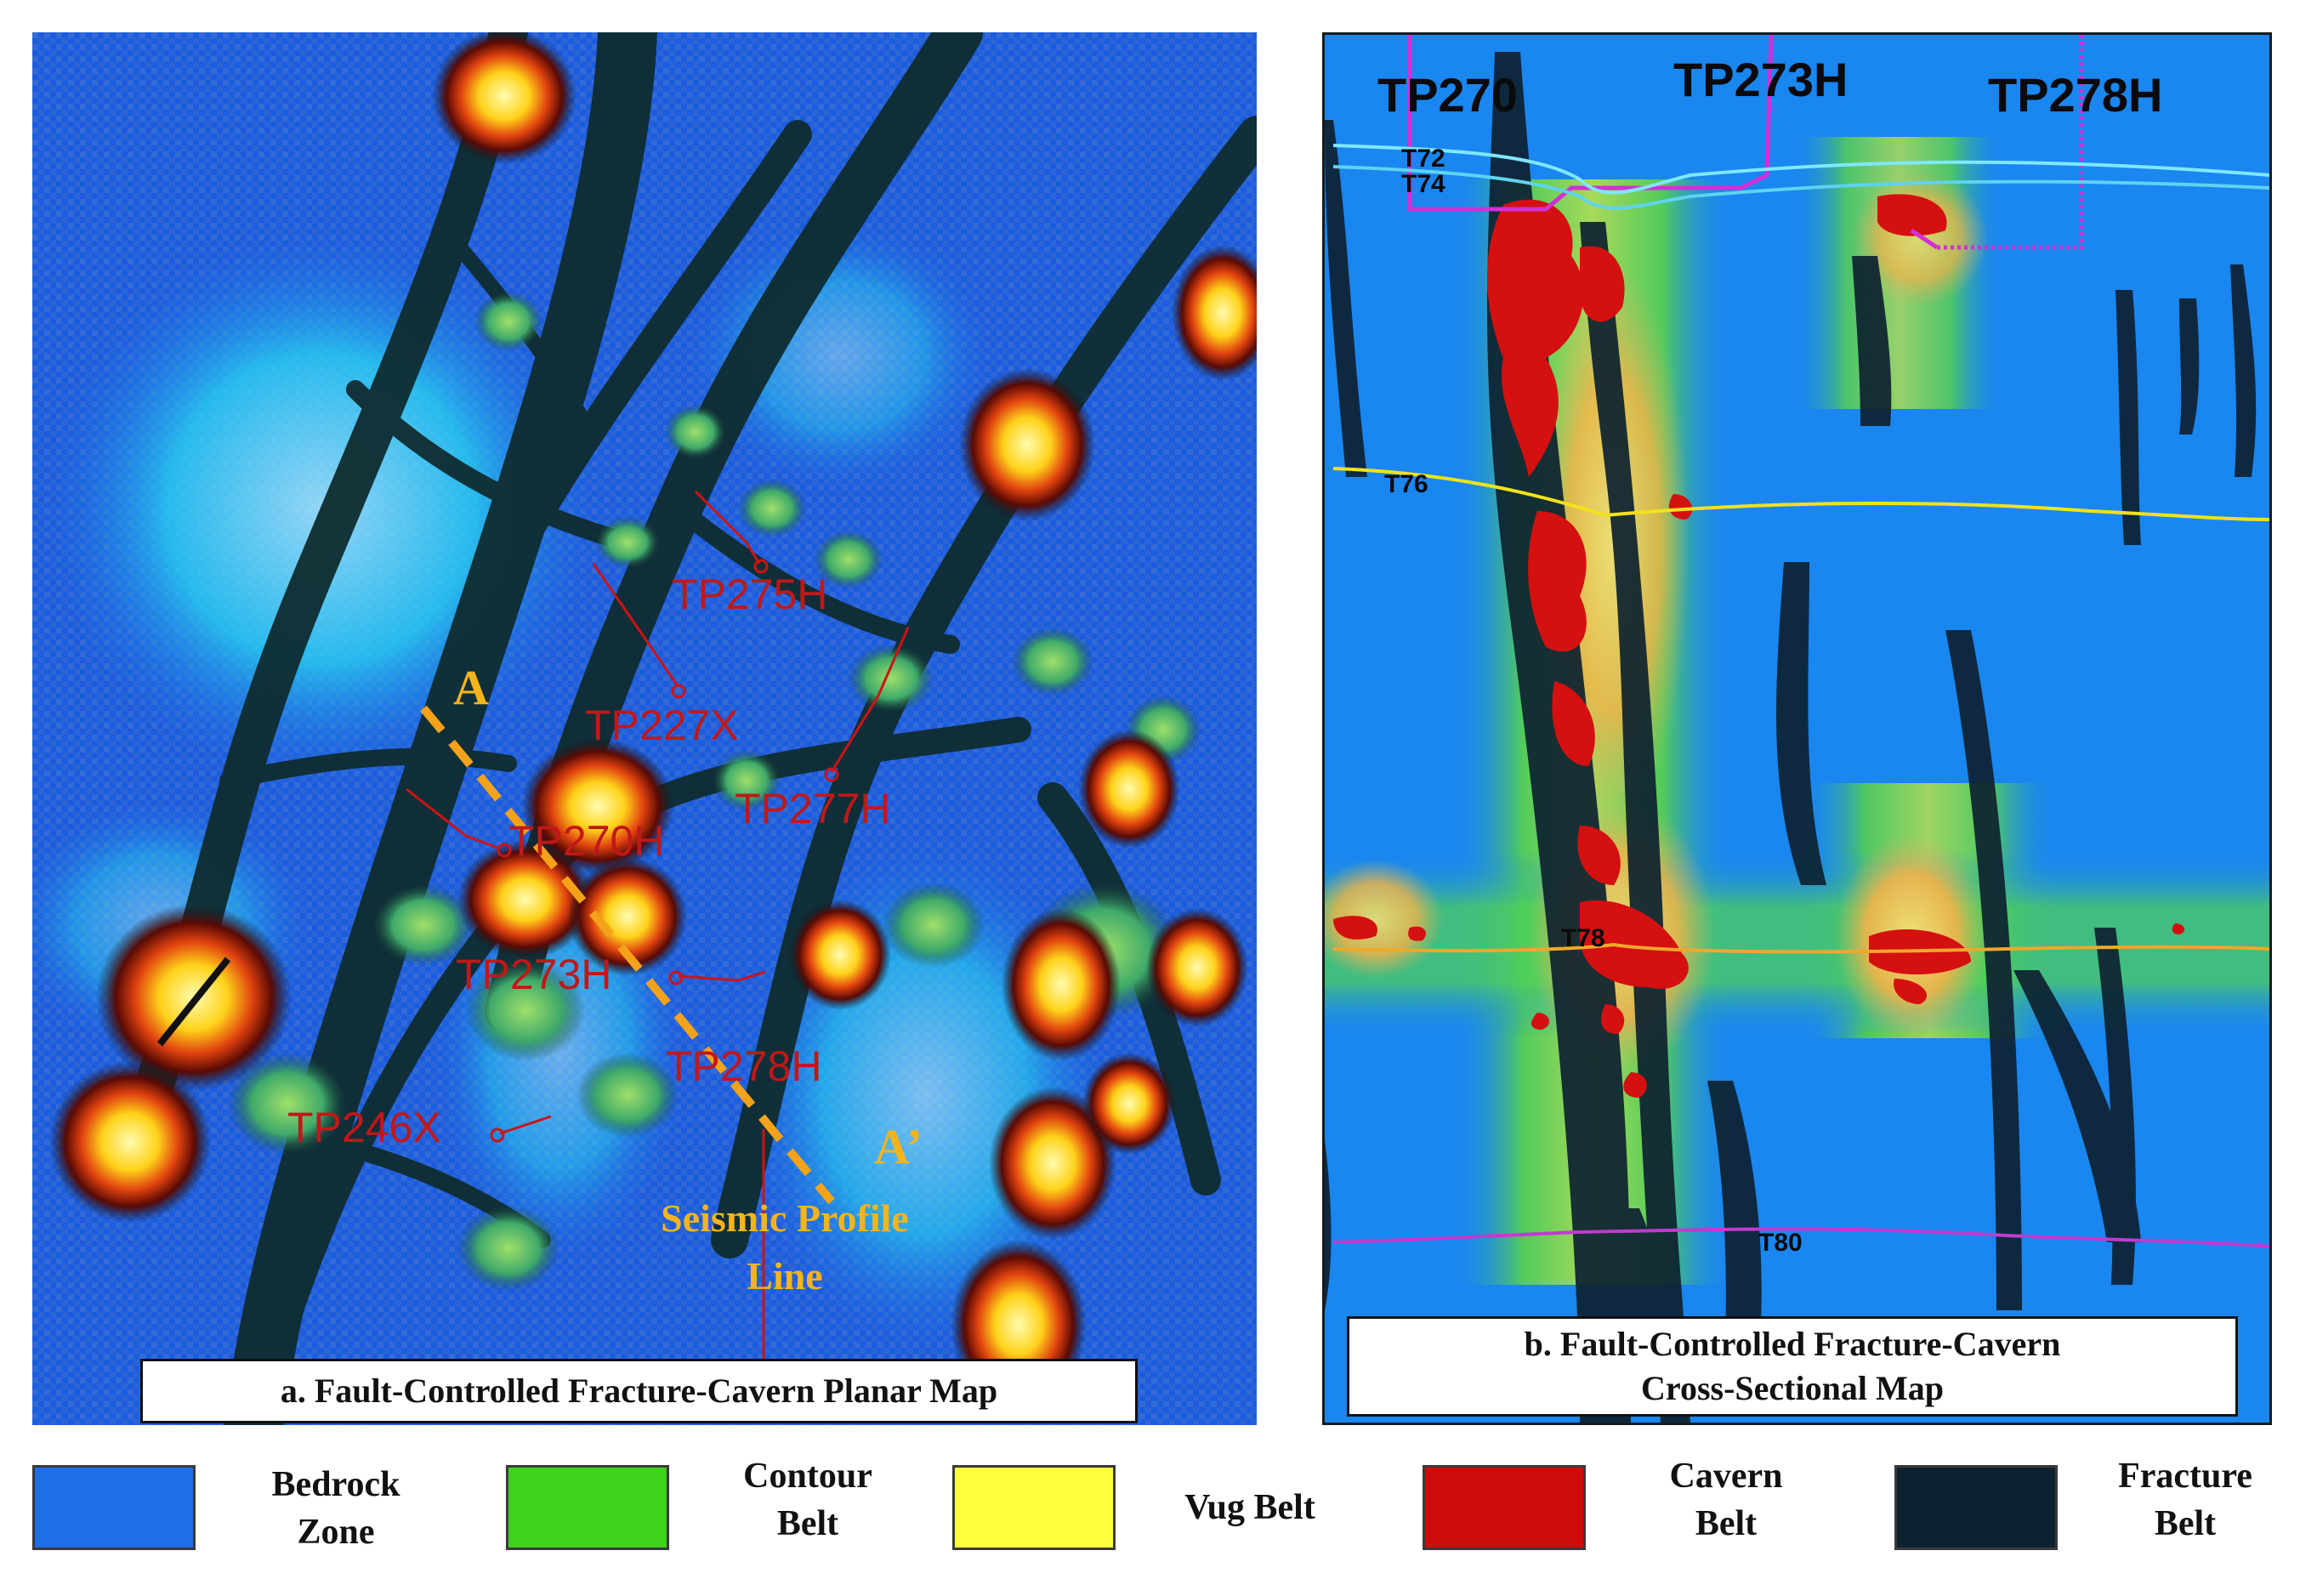 This screenshot has width=2300, height=1596. Describe the element at coordinates (1583, 938) in the screenshot. I see `horizon-label-t78: T78` at that location.